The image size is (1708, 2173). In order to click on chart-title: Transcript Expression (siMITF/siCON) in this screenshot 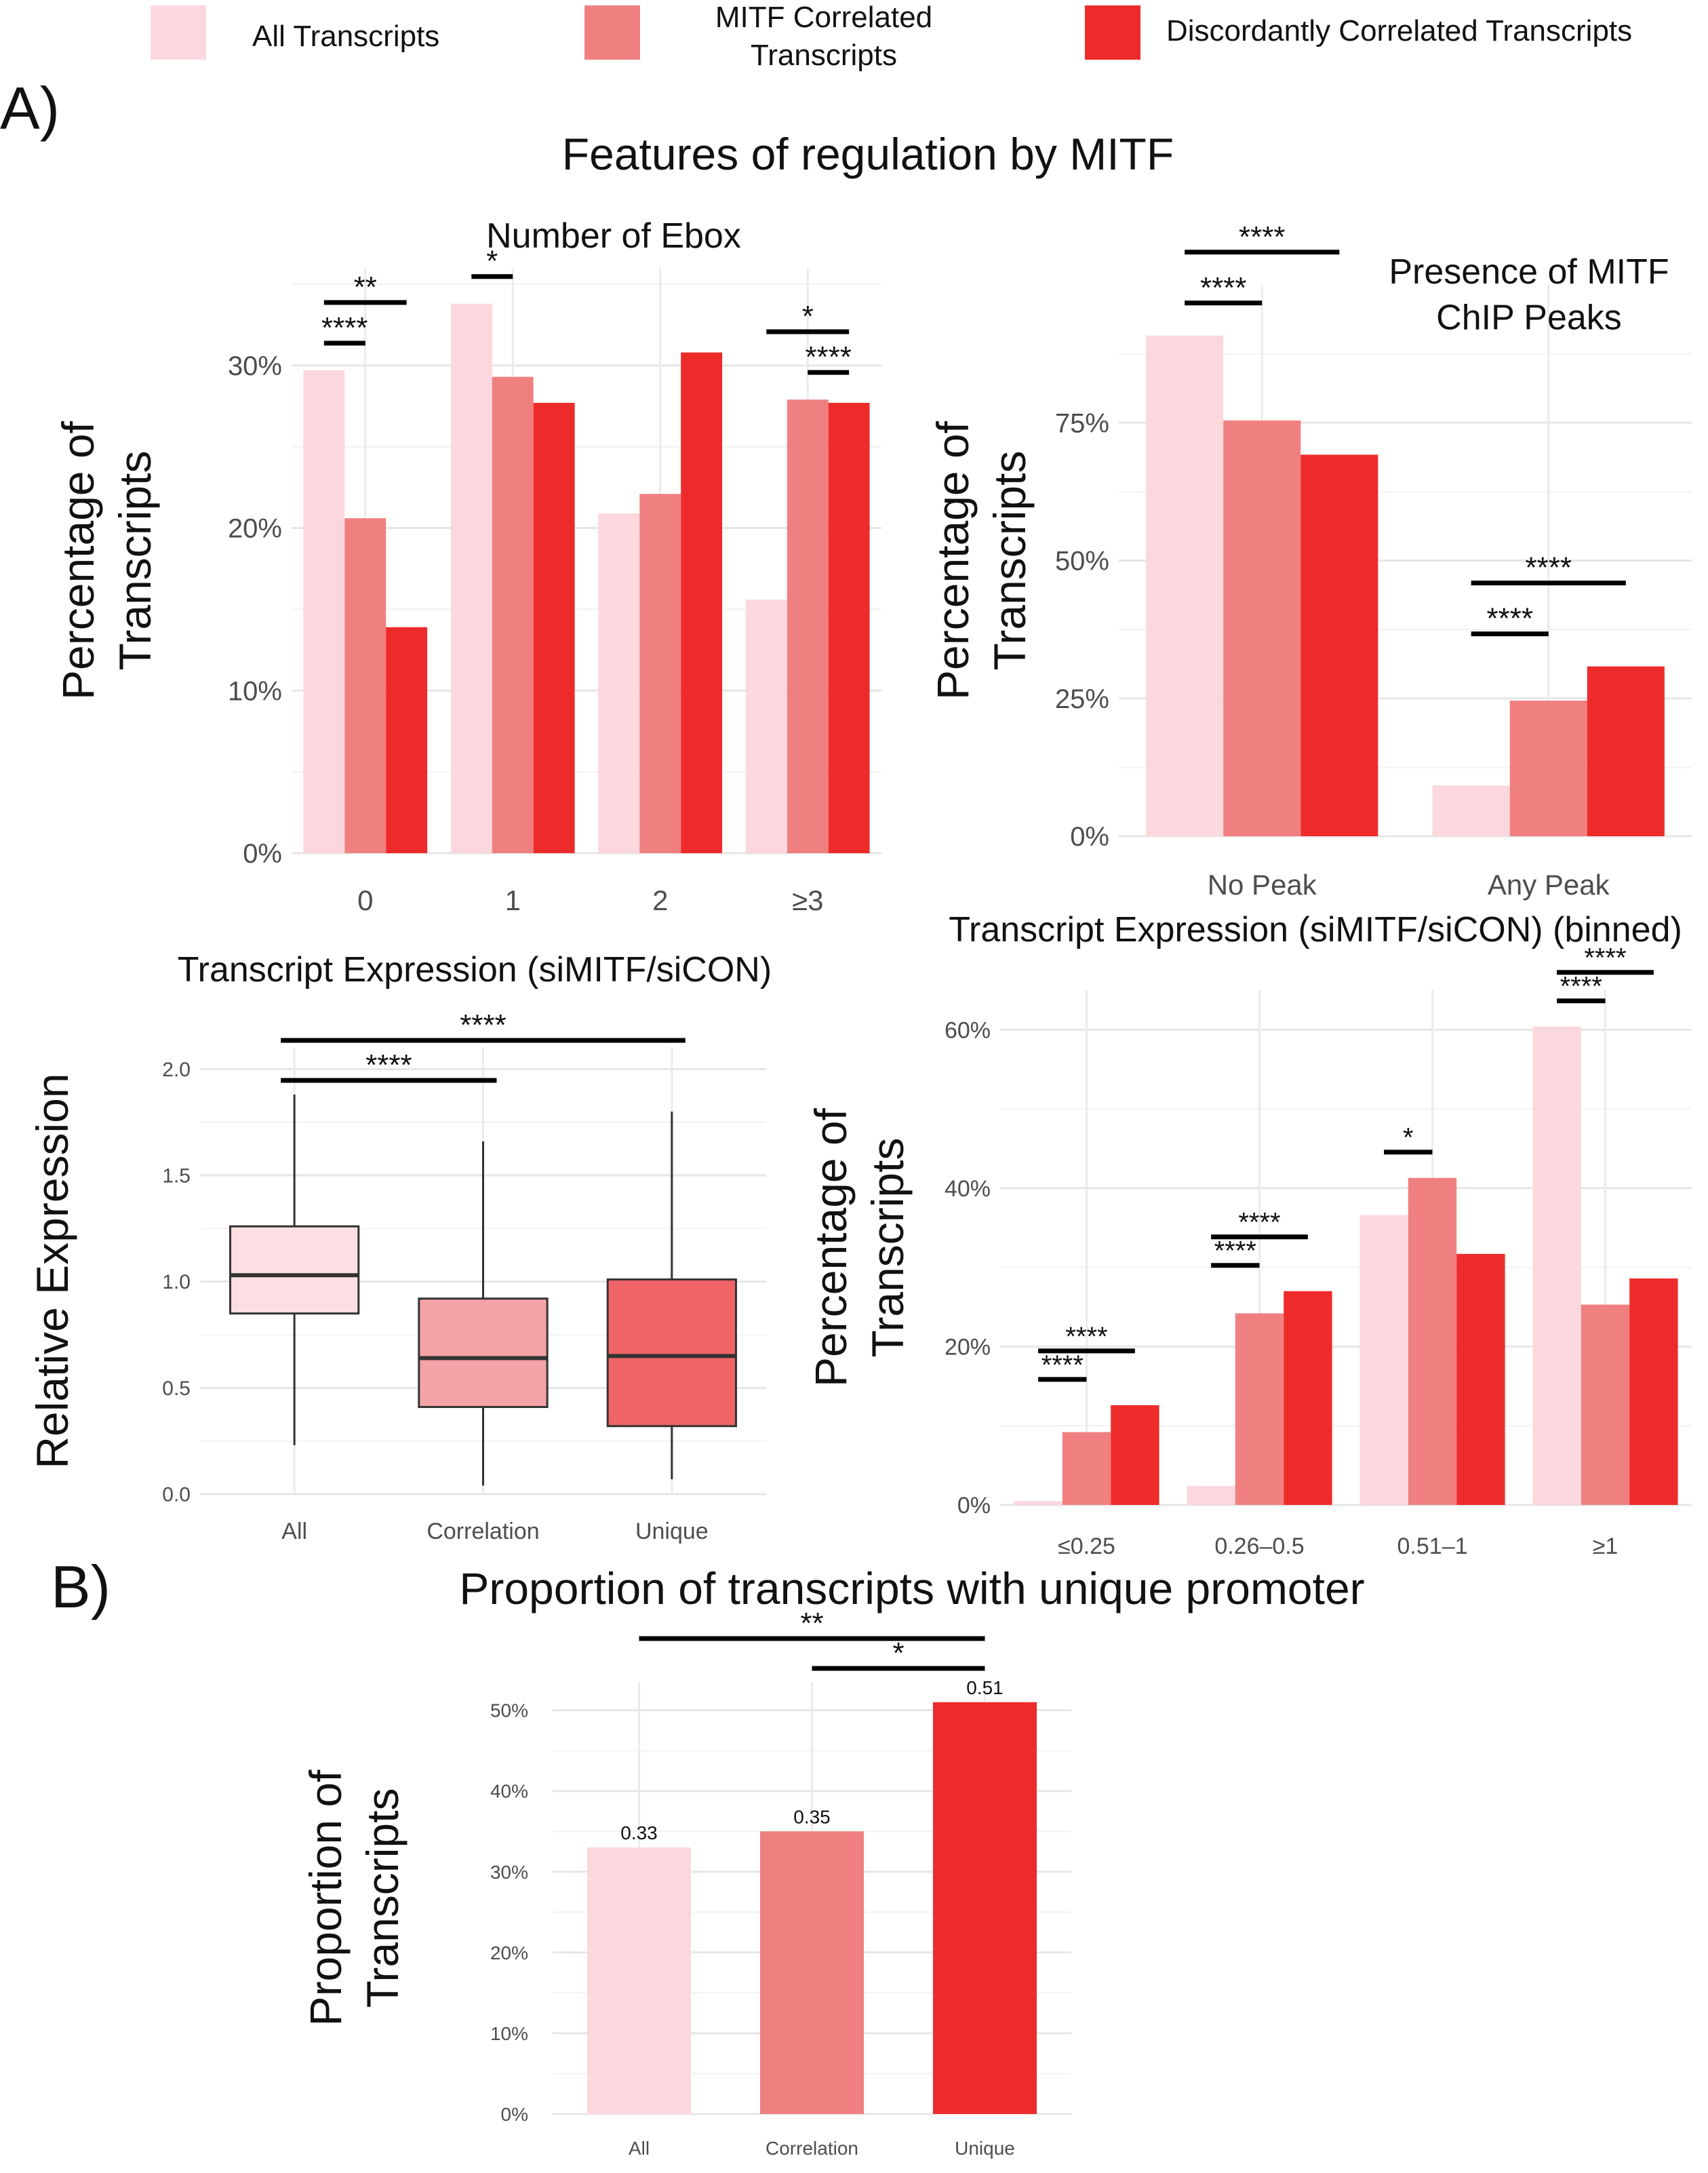, I will do `click(475, 970)`.